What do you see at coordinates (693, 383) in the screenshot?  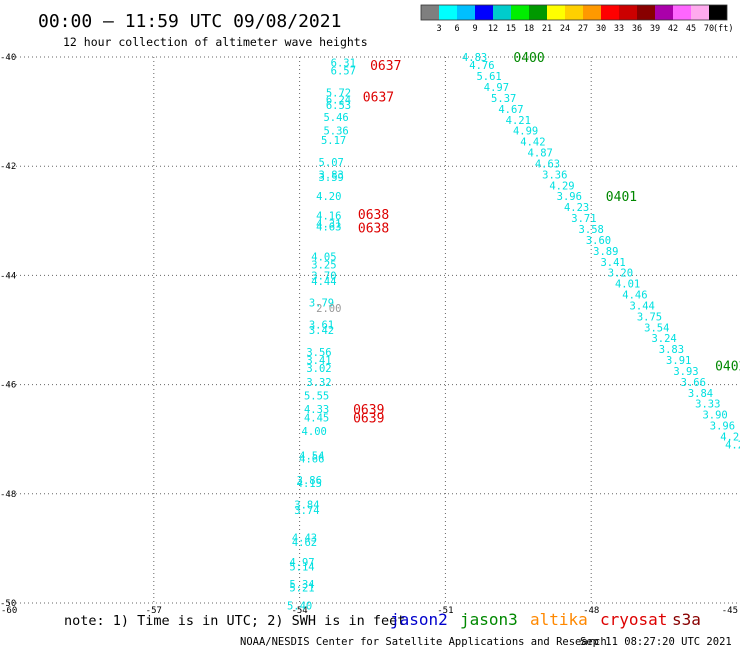 I see `wave-height-label: 3.66` at bounding box center [693, 383].